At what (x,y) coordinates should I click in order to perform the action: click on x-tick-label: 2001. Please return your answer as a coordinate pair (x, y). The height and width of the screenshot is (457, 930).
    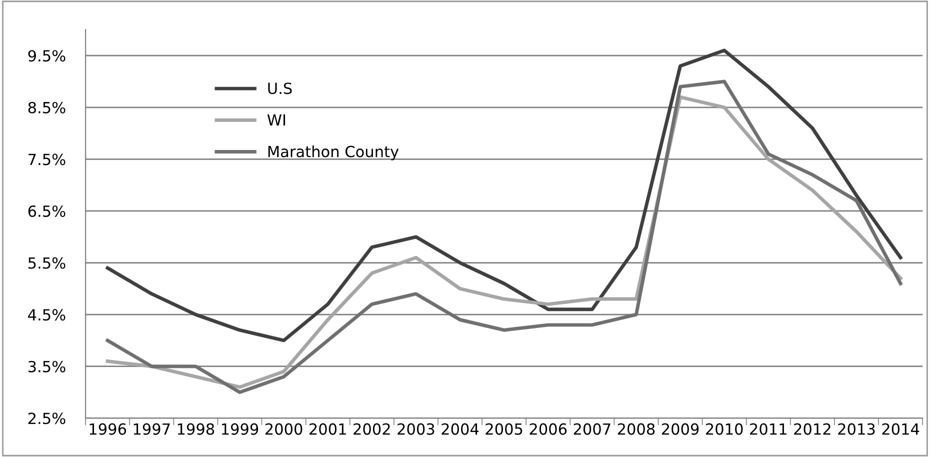
    Looking at the image, I should click on (328, 429).